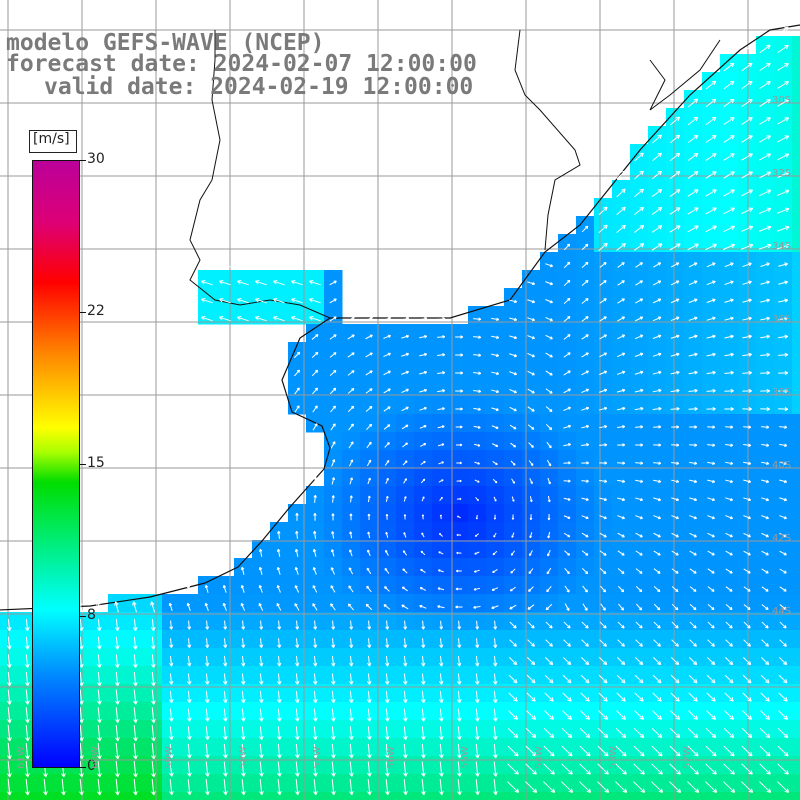 The height and width of the screenshot is (800, 800). Describe the element at coordinates (685, 75) in the screenshot. I see `lagoon-outline` at that location.